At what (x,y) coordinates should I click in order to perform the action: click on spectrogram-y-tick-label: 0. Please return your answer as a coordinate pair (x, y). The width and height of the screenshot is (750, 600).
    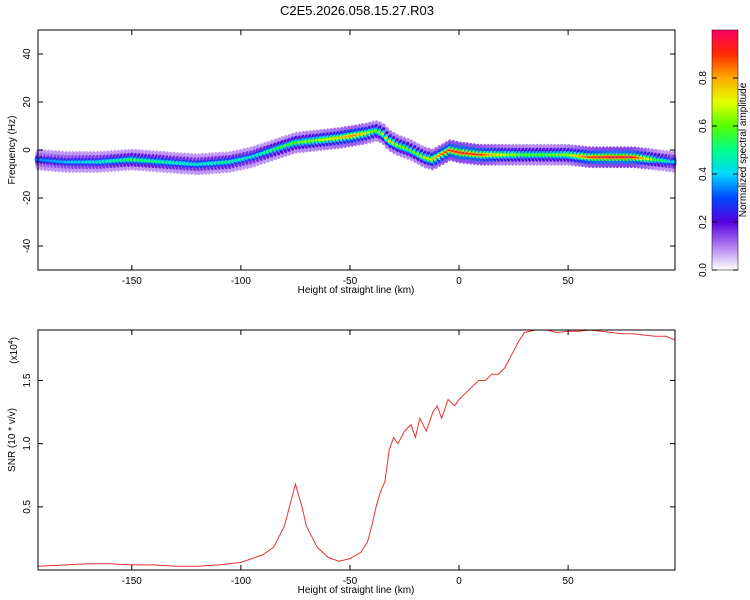
    Looking at the image, I should click on (27, 150).